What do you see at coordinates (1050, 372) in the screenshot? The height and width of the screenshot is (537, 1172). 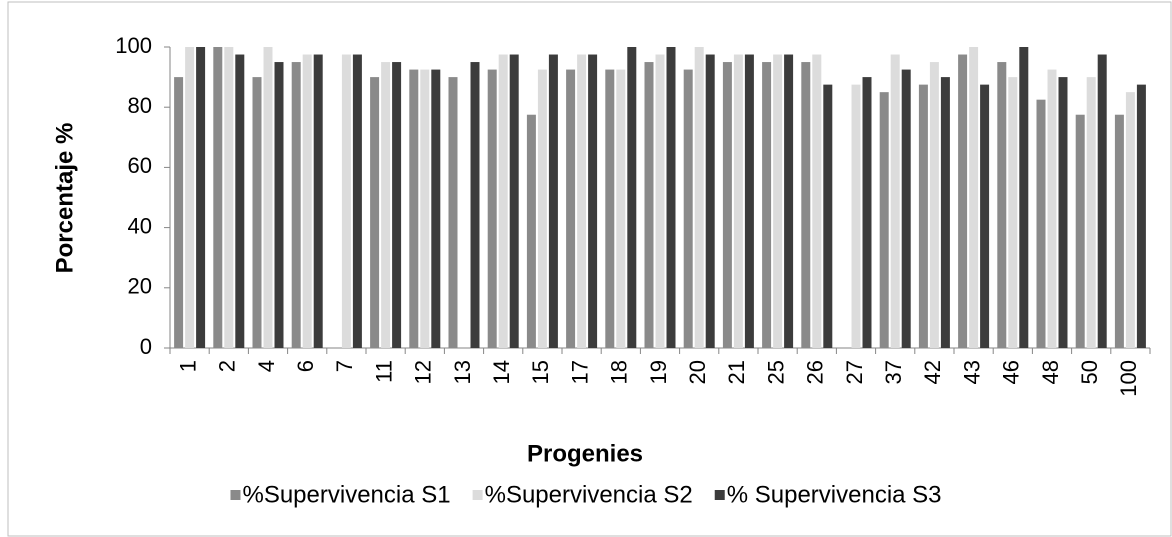 I see `x-tick-label: 48` at bounding box center [1050, 372].